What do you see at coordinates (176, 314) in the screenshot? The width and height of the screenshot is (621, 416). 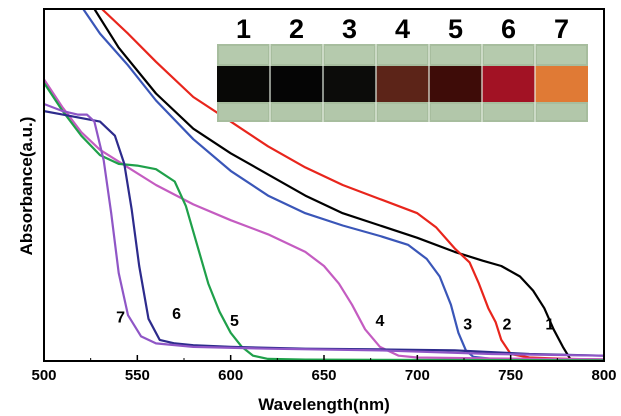 I see `curve-label-6: 6` at bounding box center [176, 314].